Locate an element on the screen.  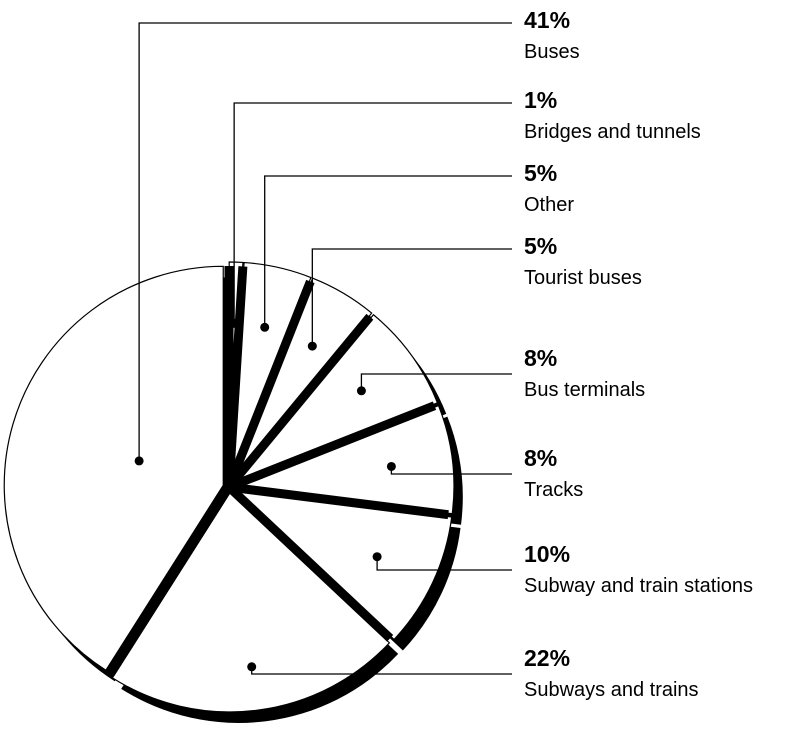
slice-subway-and-train-stations is located at coordinates (342, 564).